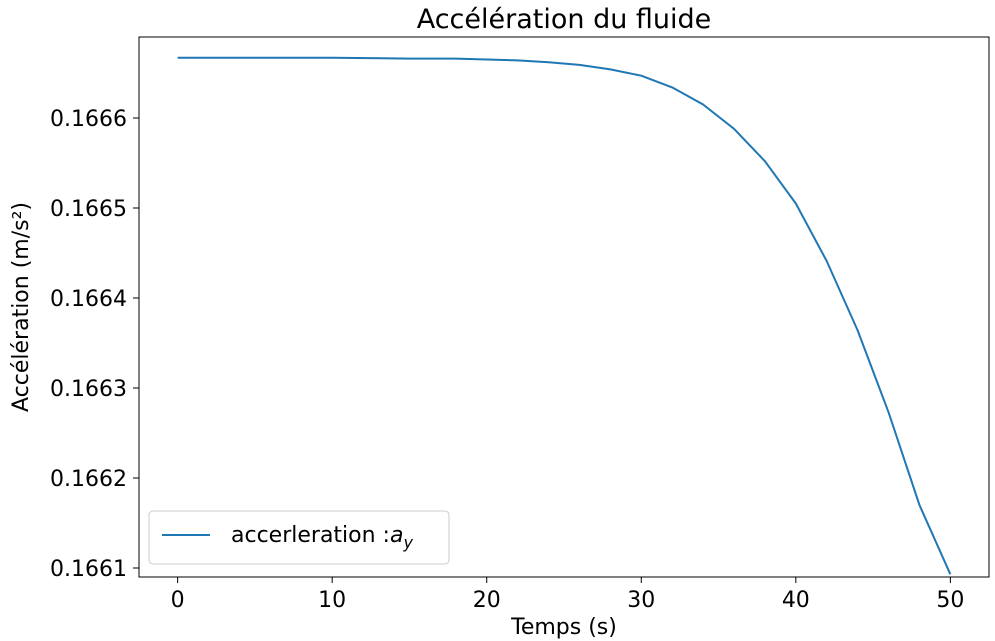 The width and height of the screenshot is (995, 641). Describe the element at coordinates (564, 19) in the screenshot. I see `chart-title: Accélération du fluide` at that location.